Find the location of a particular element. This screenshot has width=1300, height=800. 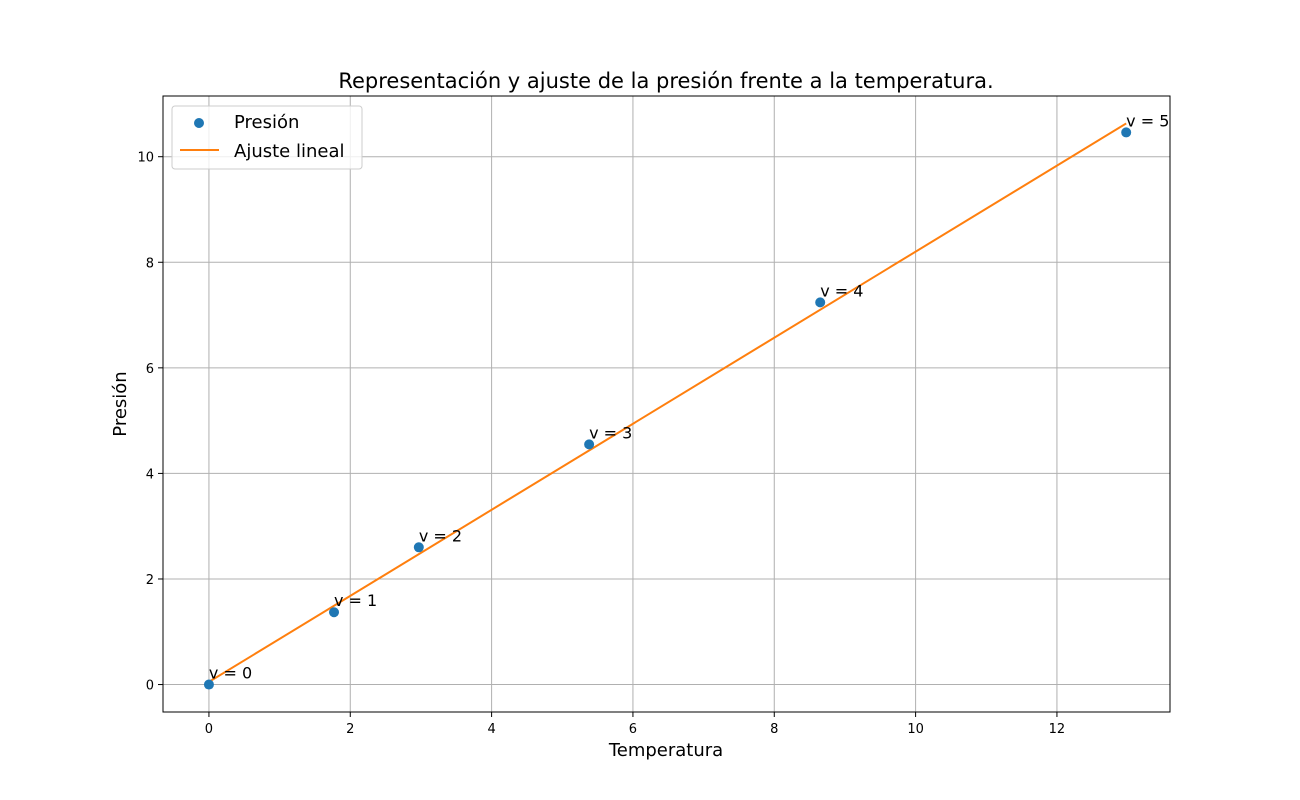

x-axis-ticks: 0 2 4 6 8 10 12 is located at coordinates (635, 724).